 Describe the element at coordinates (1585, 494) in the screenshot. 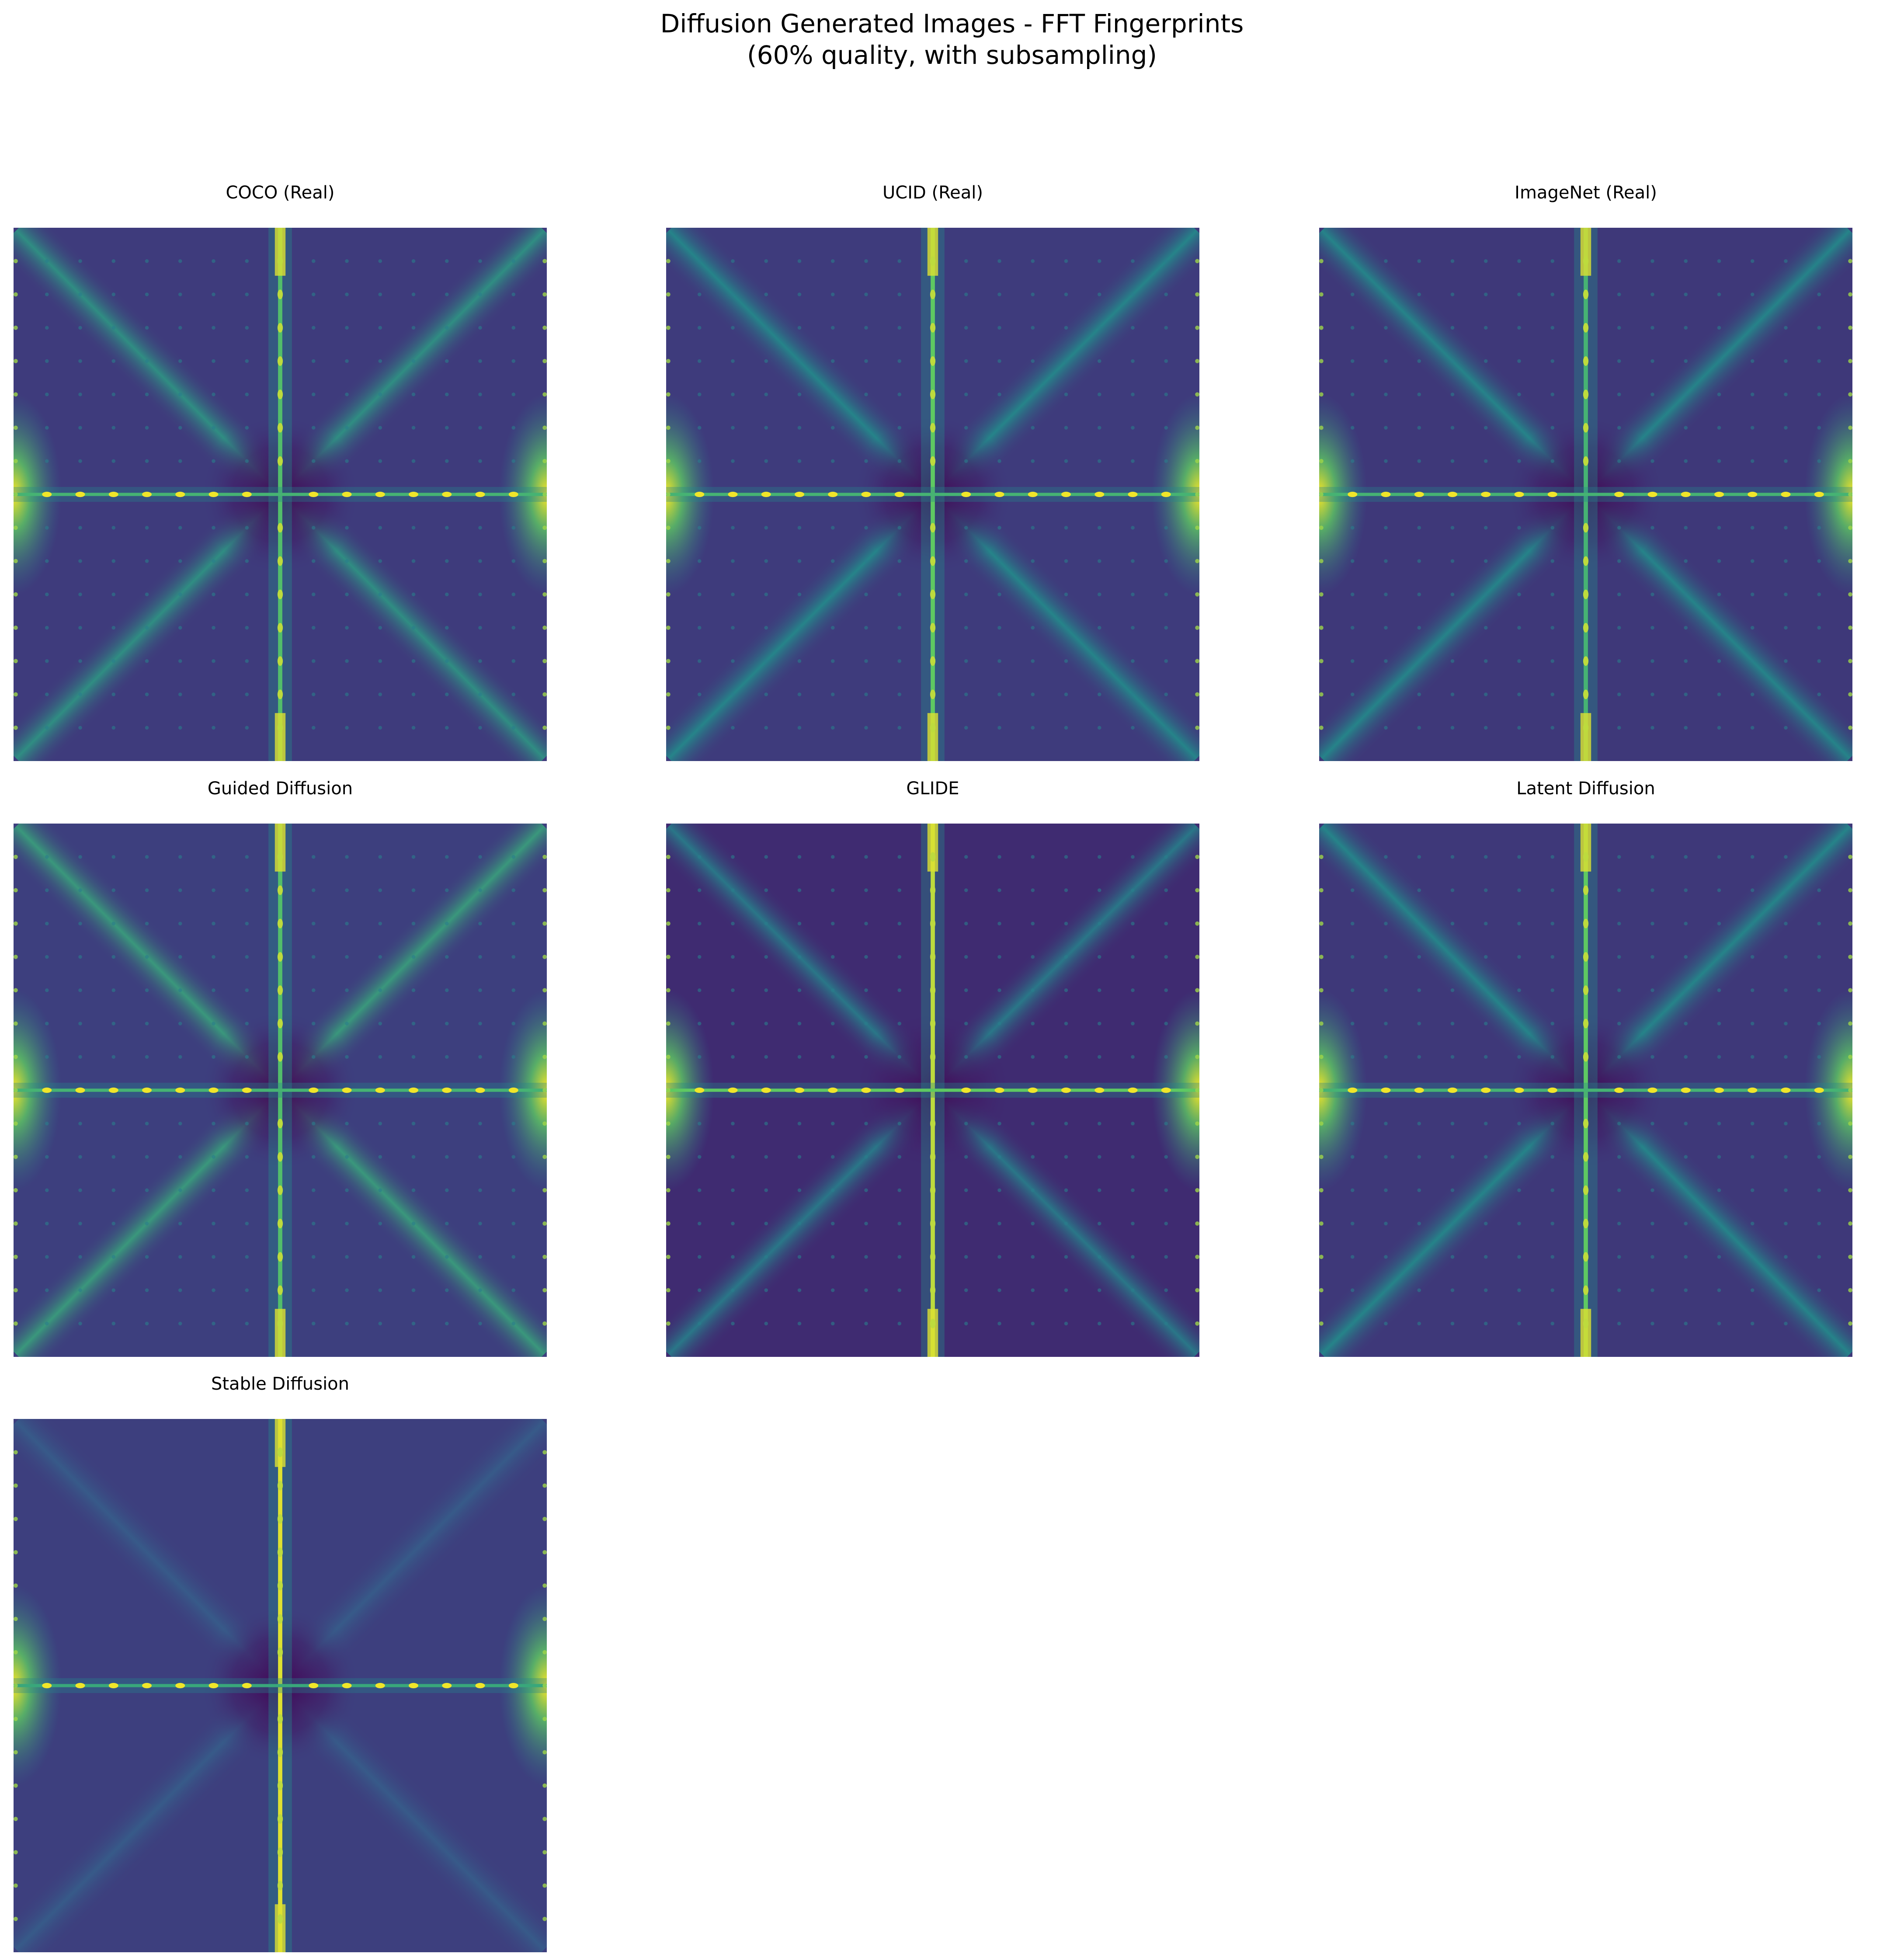

I see `fft-panel-imagenet` at that location.